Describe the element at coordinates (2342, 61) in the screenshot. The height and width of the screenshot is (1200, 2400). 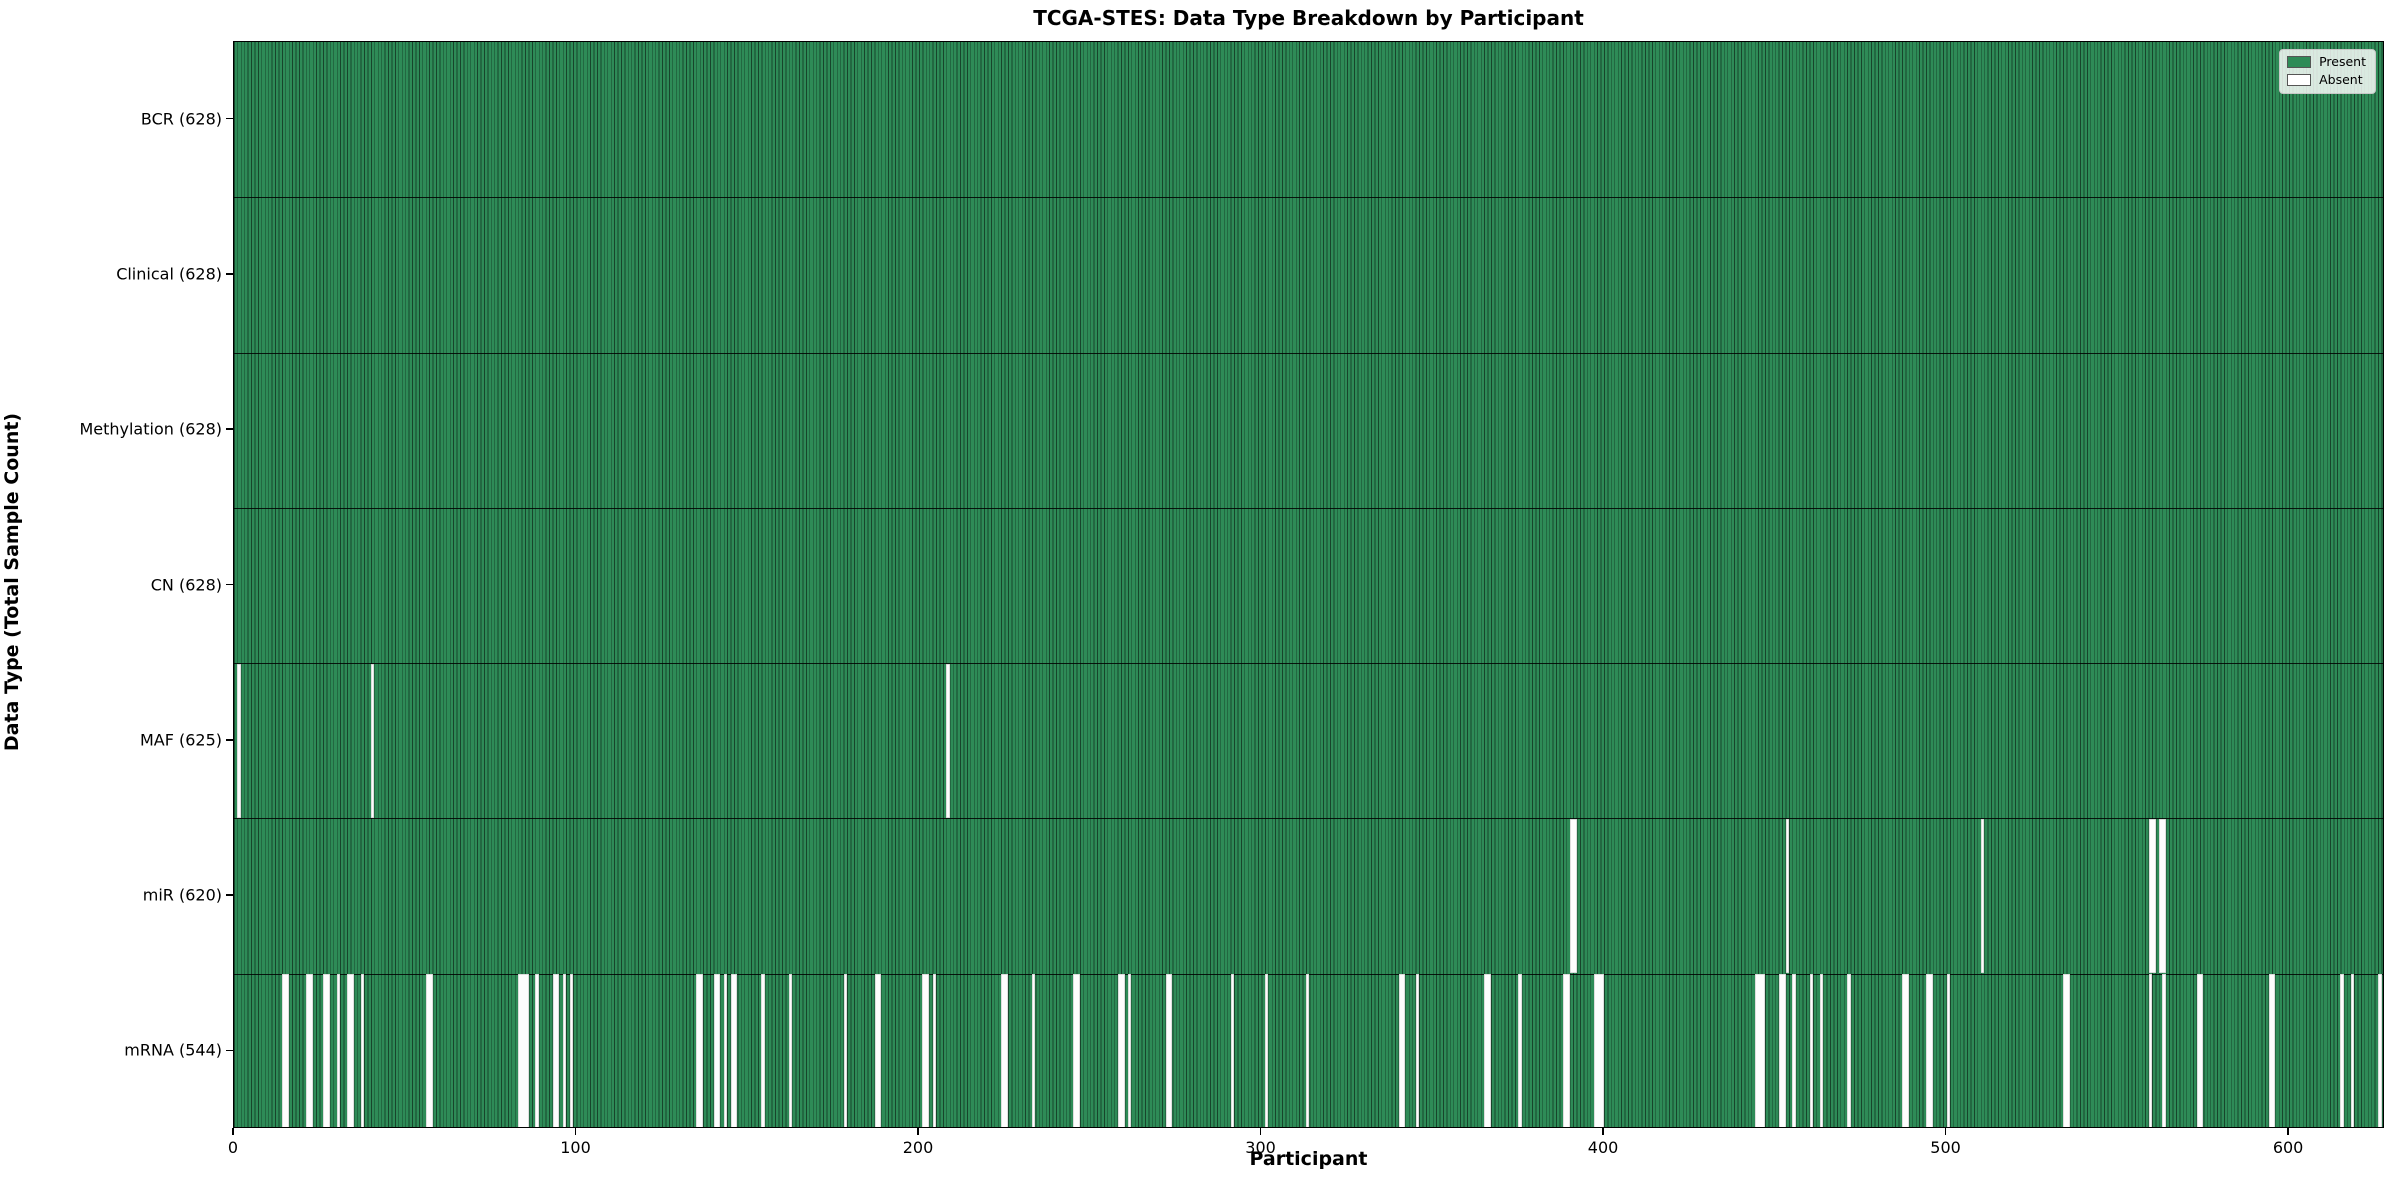
I see `legend-present-label: Present` at that location.